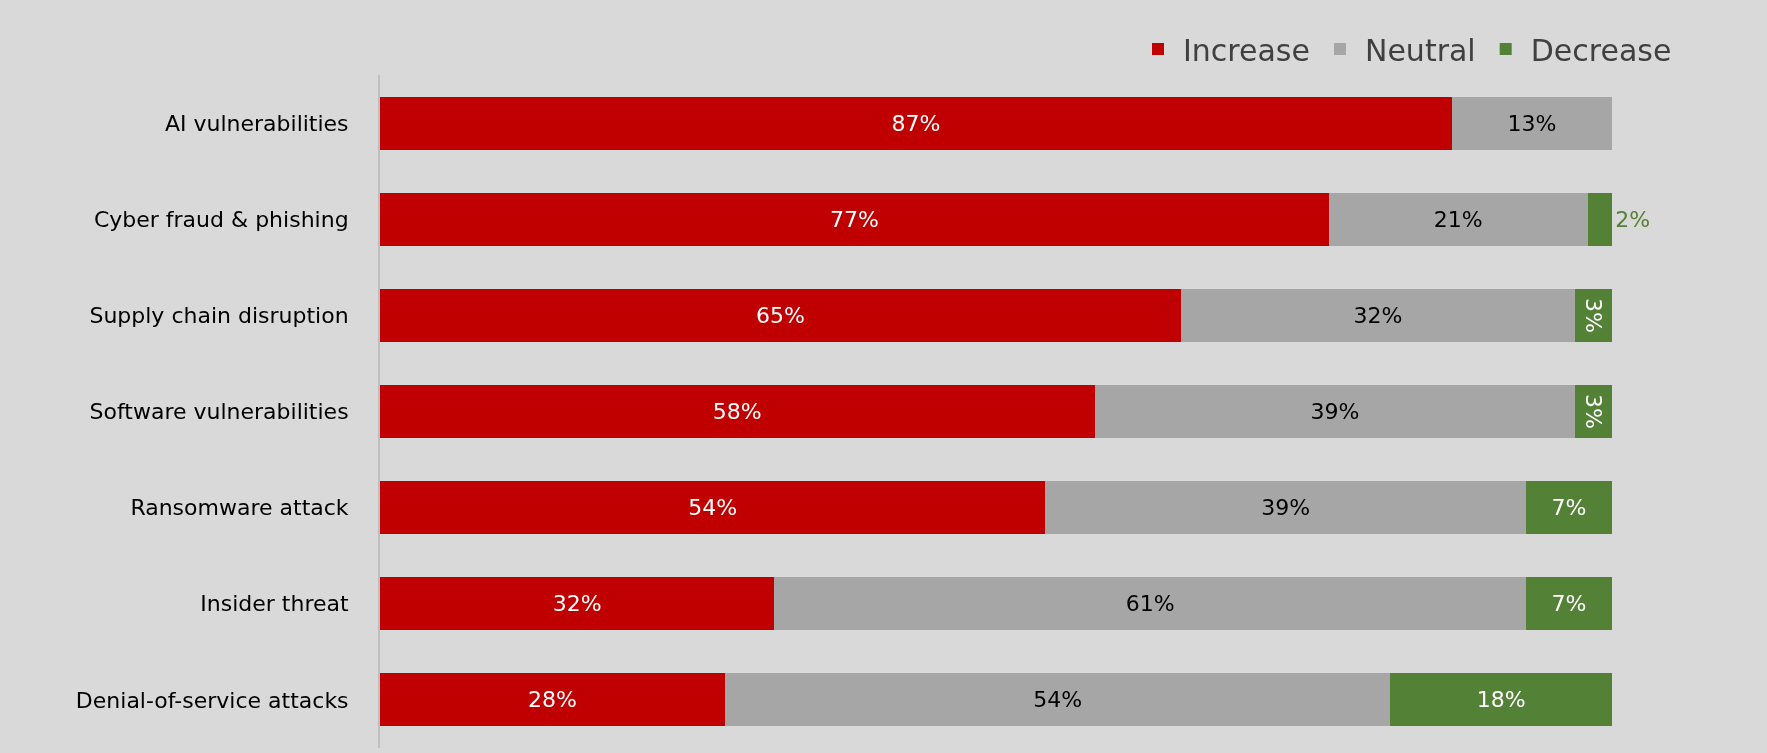 The image size is (1767, 753). I want to click on data-label: 87%, so click(916, 123).